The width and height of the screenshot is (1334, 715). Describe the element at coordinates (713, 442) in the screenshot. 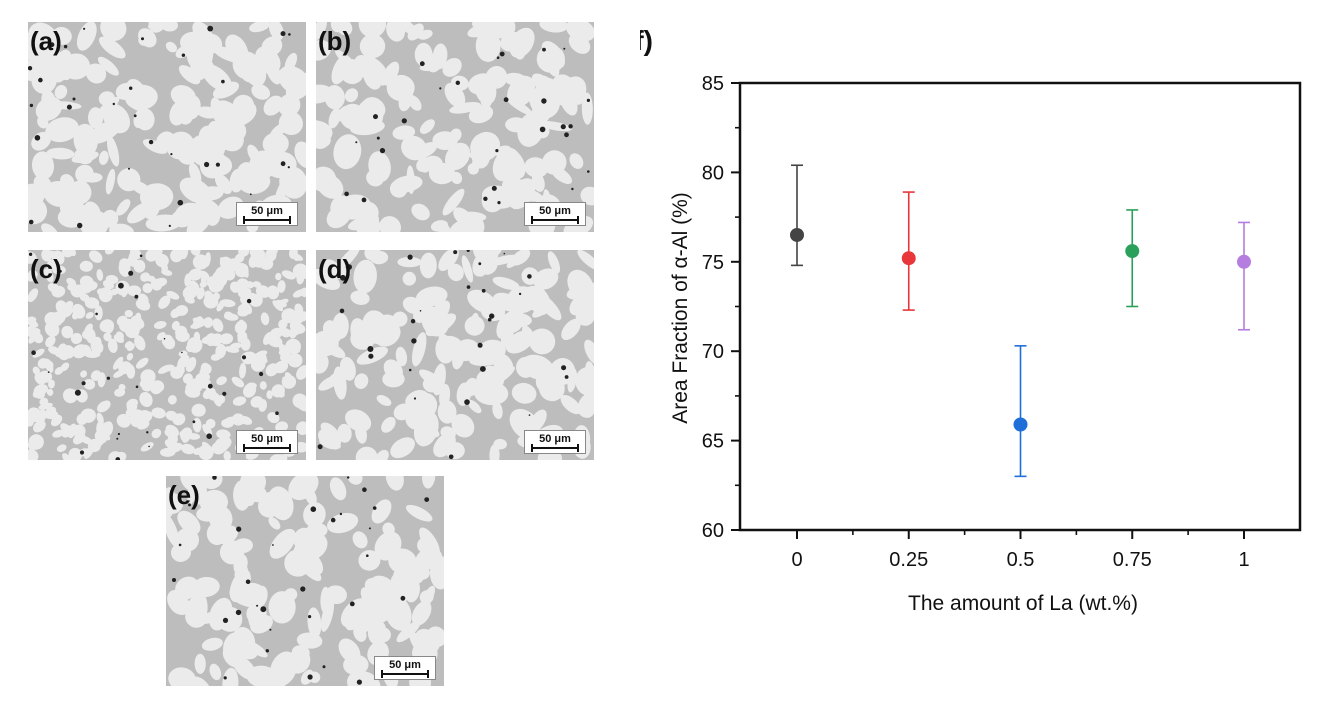

I see `y-tick-label: 65` at that location.